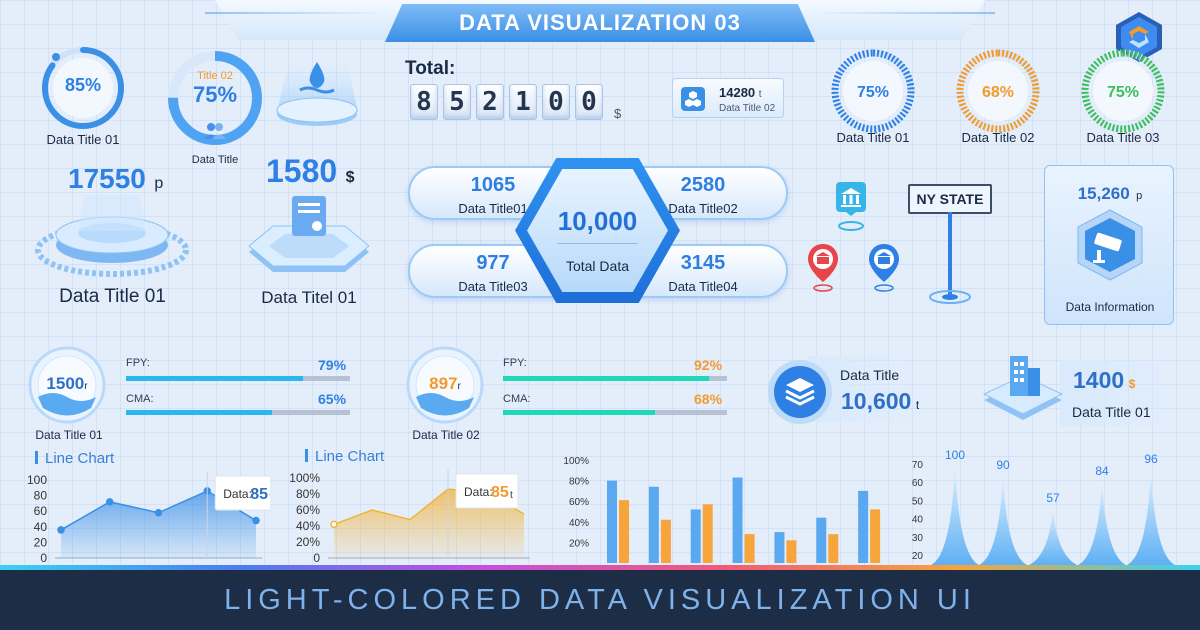 The height and width of the screenshot is (630, 1200). I want to click on chart-2-ytick: 0, so click(316, 558).